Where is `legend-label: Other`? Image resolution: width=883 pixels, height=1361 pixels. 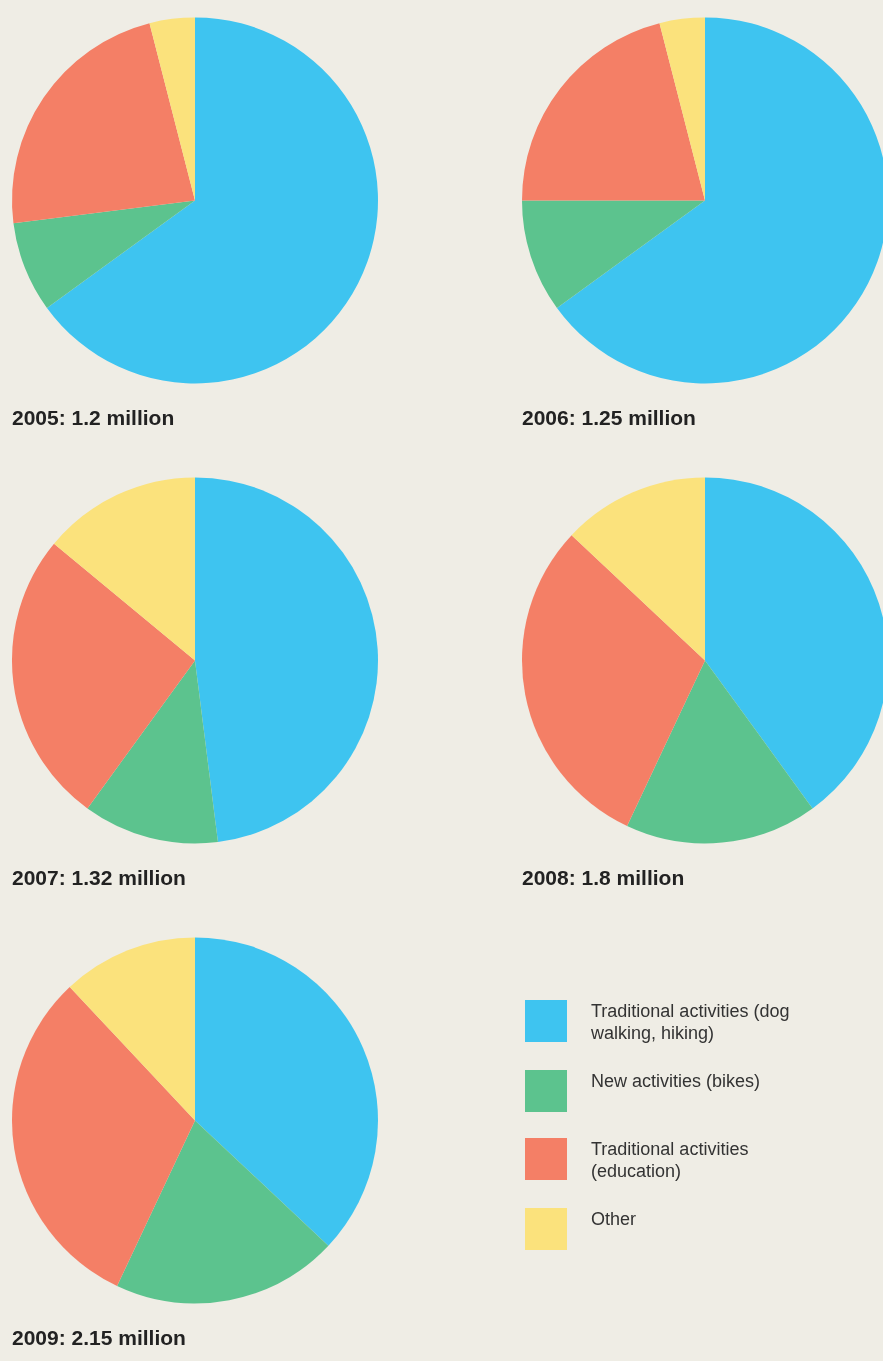
legend-label: Other is located at coordinates (614, 1219).